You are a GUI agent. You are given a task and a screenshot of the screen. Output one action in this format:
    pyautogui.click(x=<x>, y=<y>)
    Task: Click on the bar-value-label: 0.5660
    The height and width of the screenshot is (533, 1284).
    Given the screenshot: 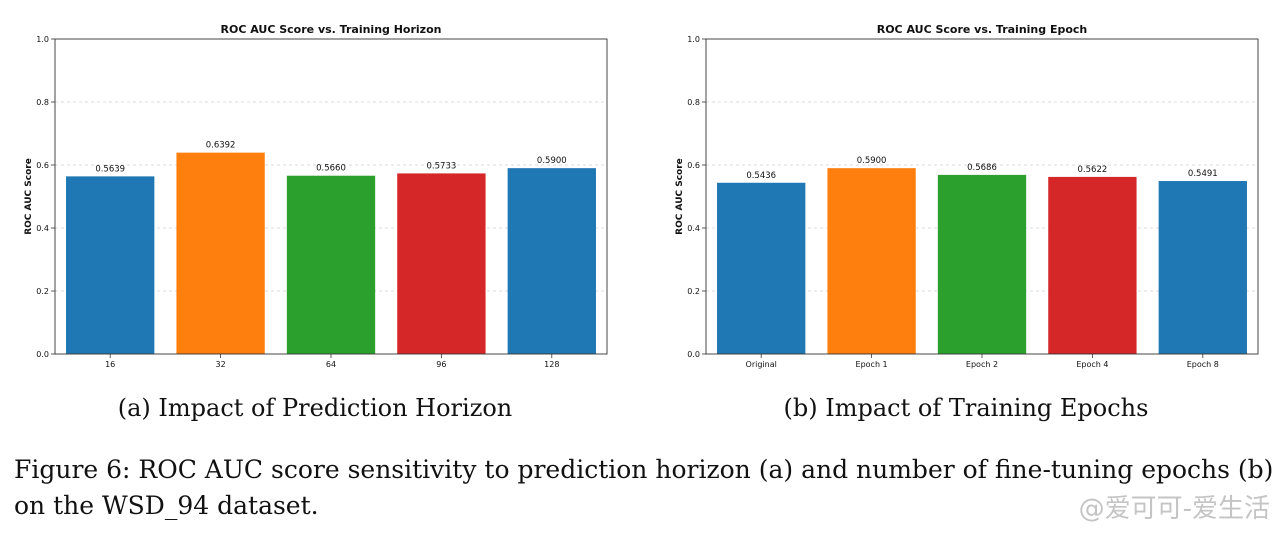 What is the action you would take?
    pyautogui.click(x=331, y=169)
    